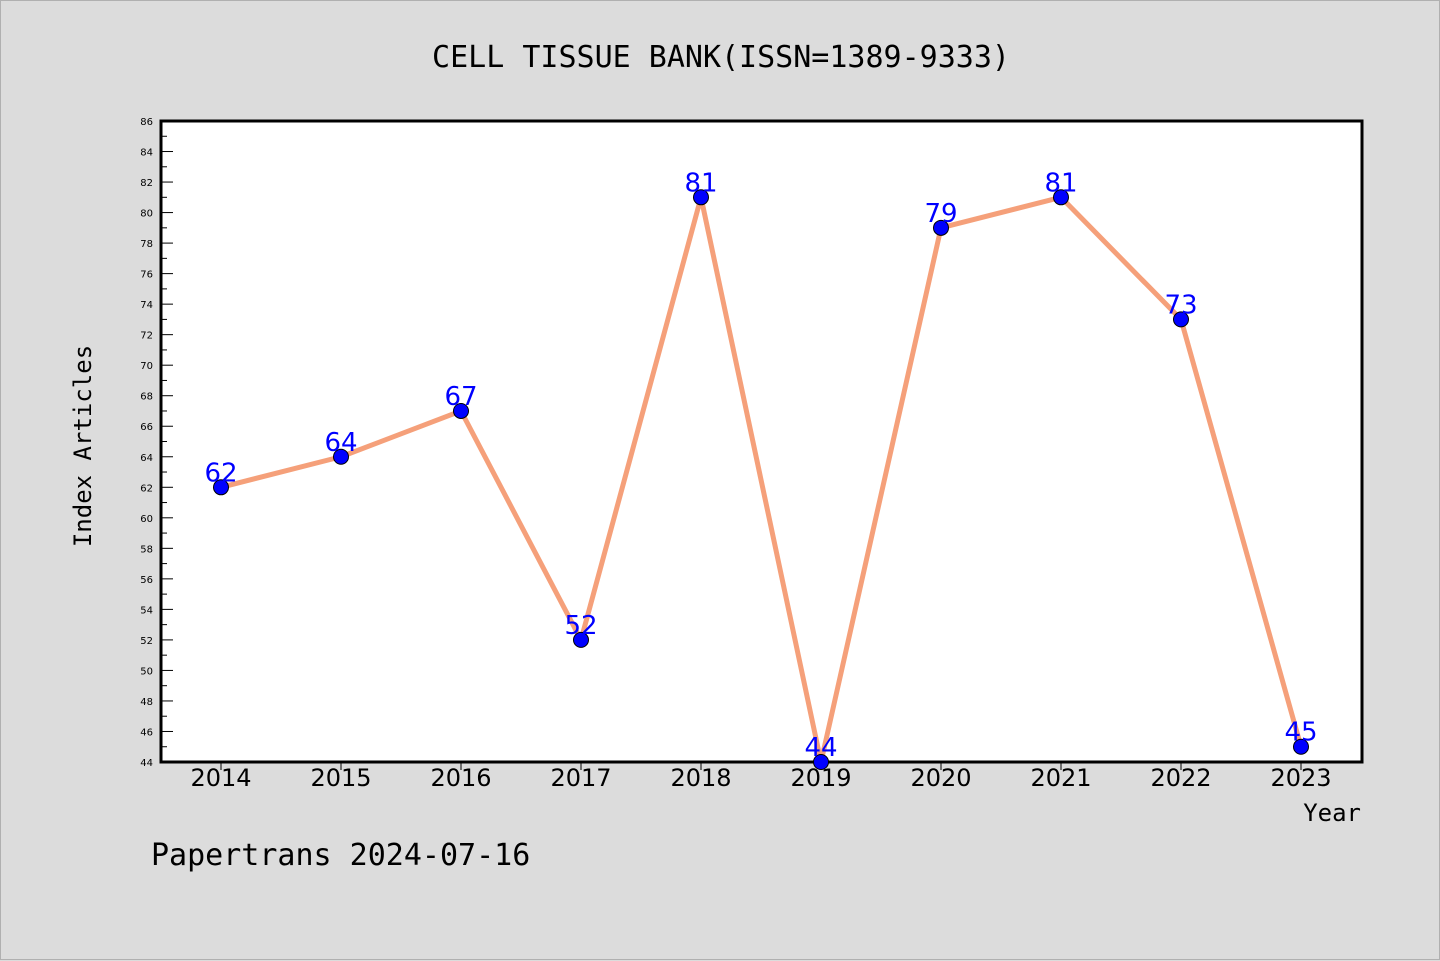 This screenshot has height=961, width=1440. Describe the element at coordinates (146, 275) in the screenshot. I see `y-tick-label: 76` at that location.